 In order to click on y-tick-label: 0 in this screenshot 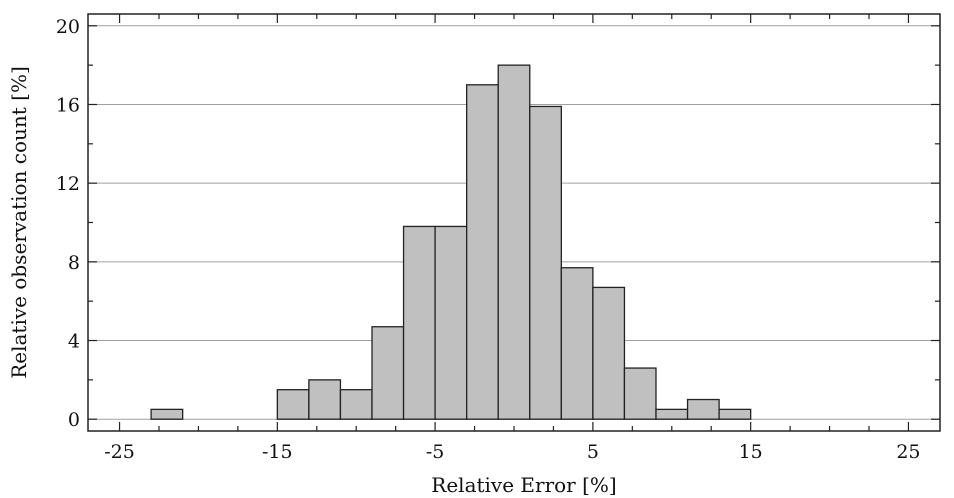, I will do `click(74, 420)`.